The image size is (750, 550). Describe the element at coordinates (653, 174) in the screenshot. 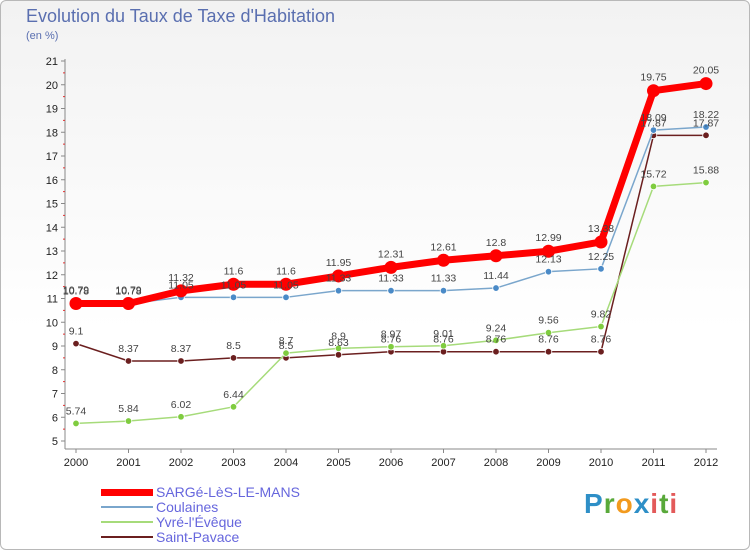

I see `data-label: 15.72` at that location.